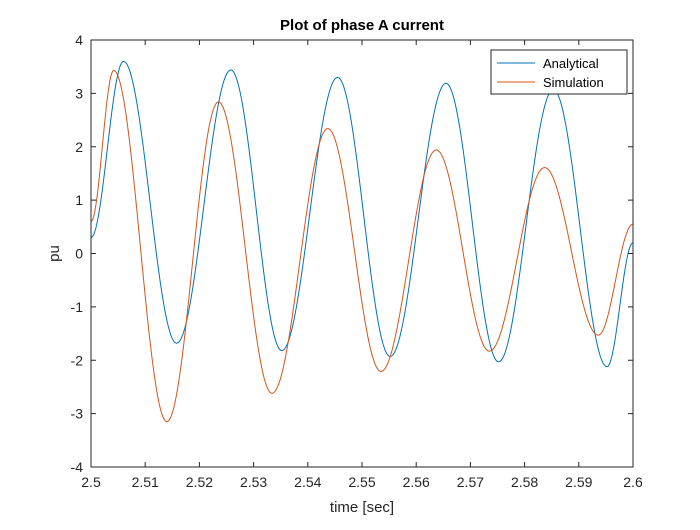 The image size is (700, 530). What do you see at coordinates (79, 254) in the screenshot?
I see `y-tick-label: 0` at bounding box center [79, 254].